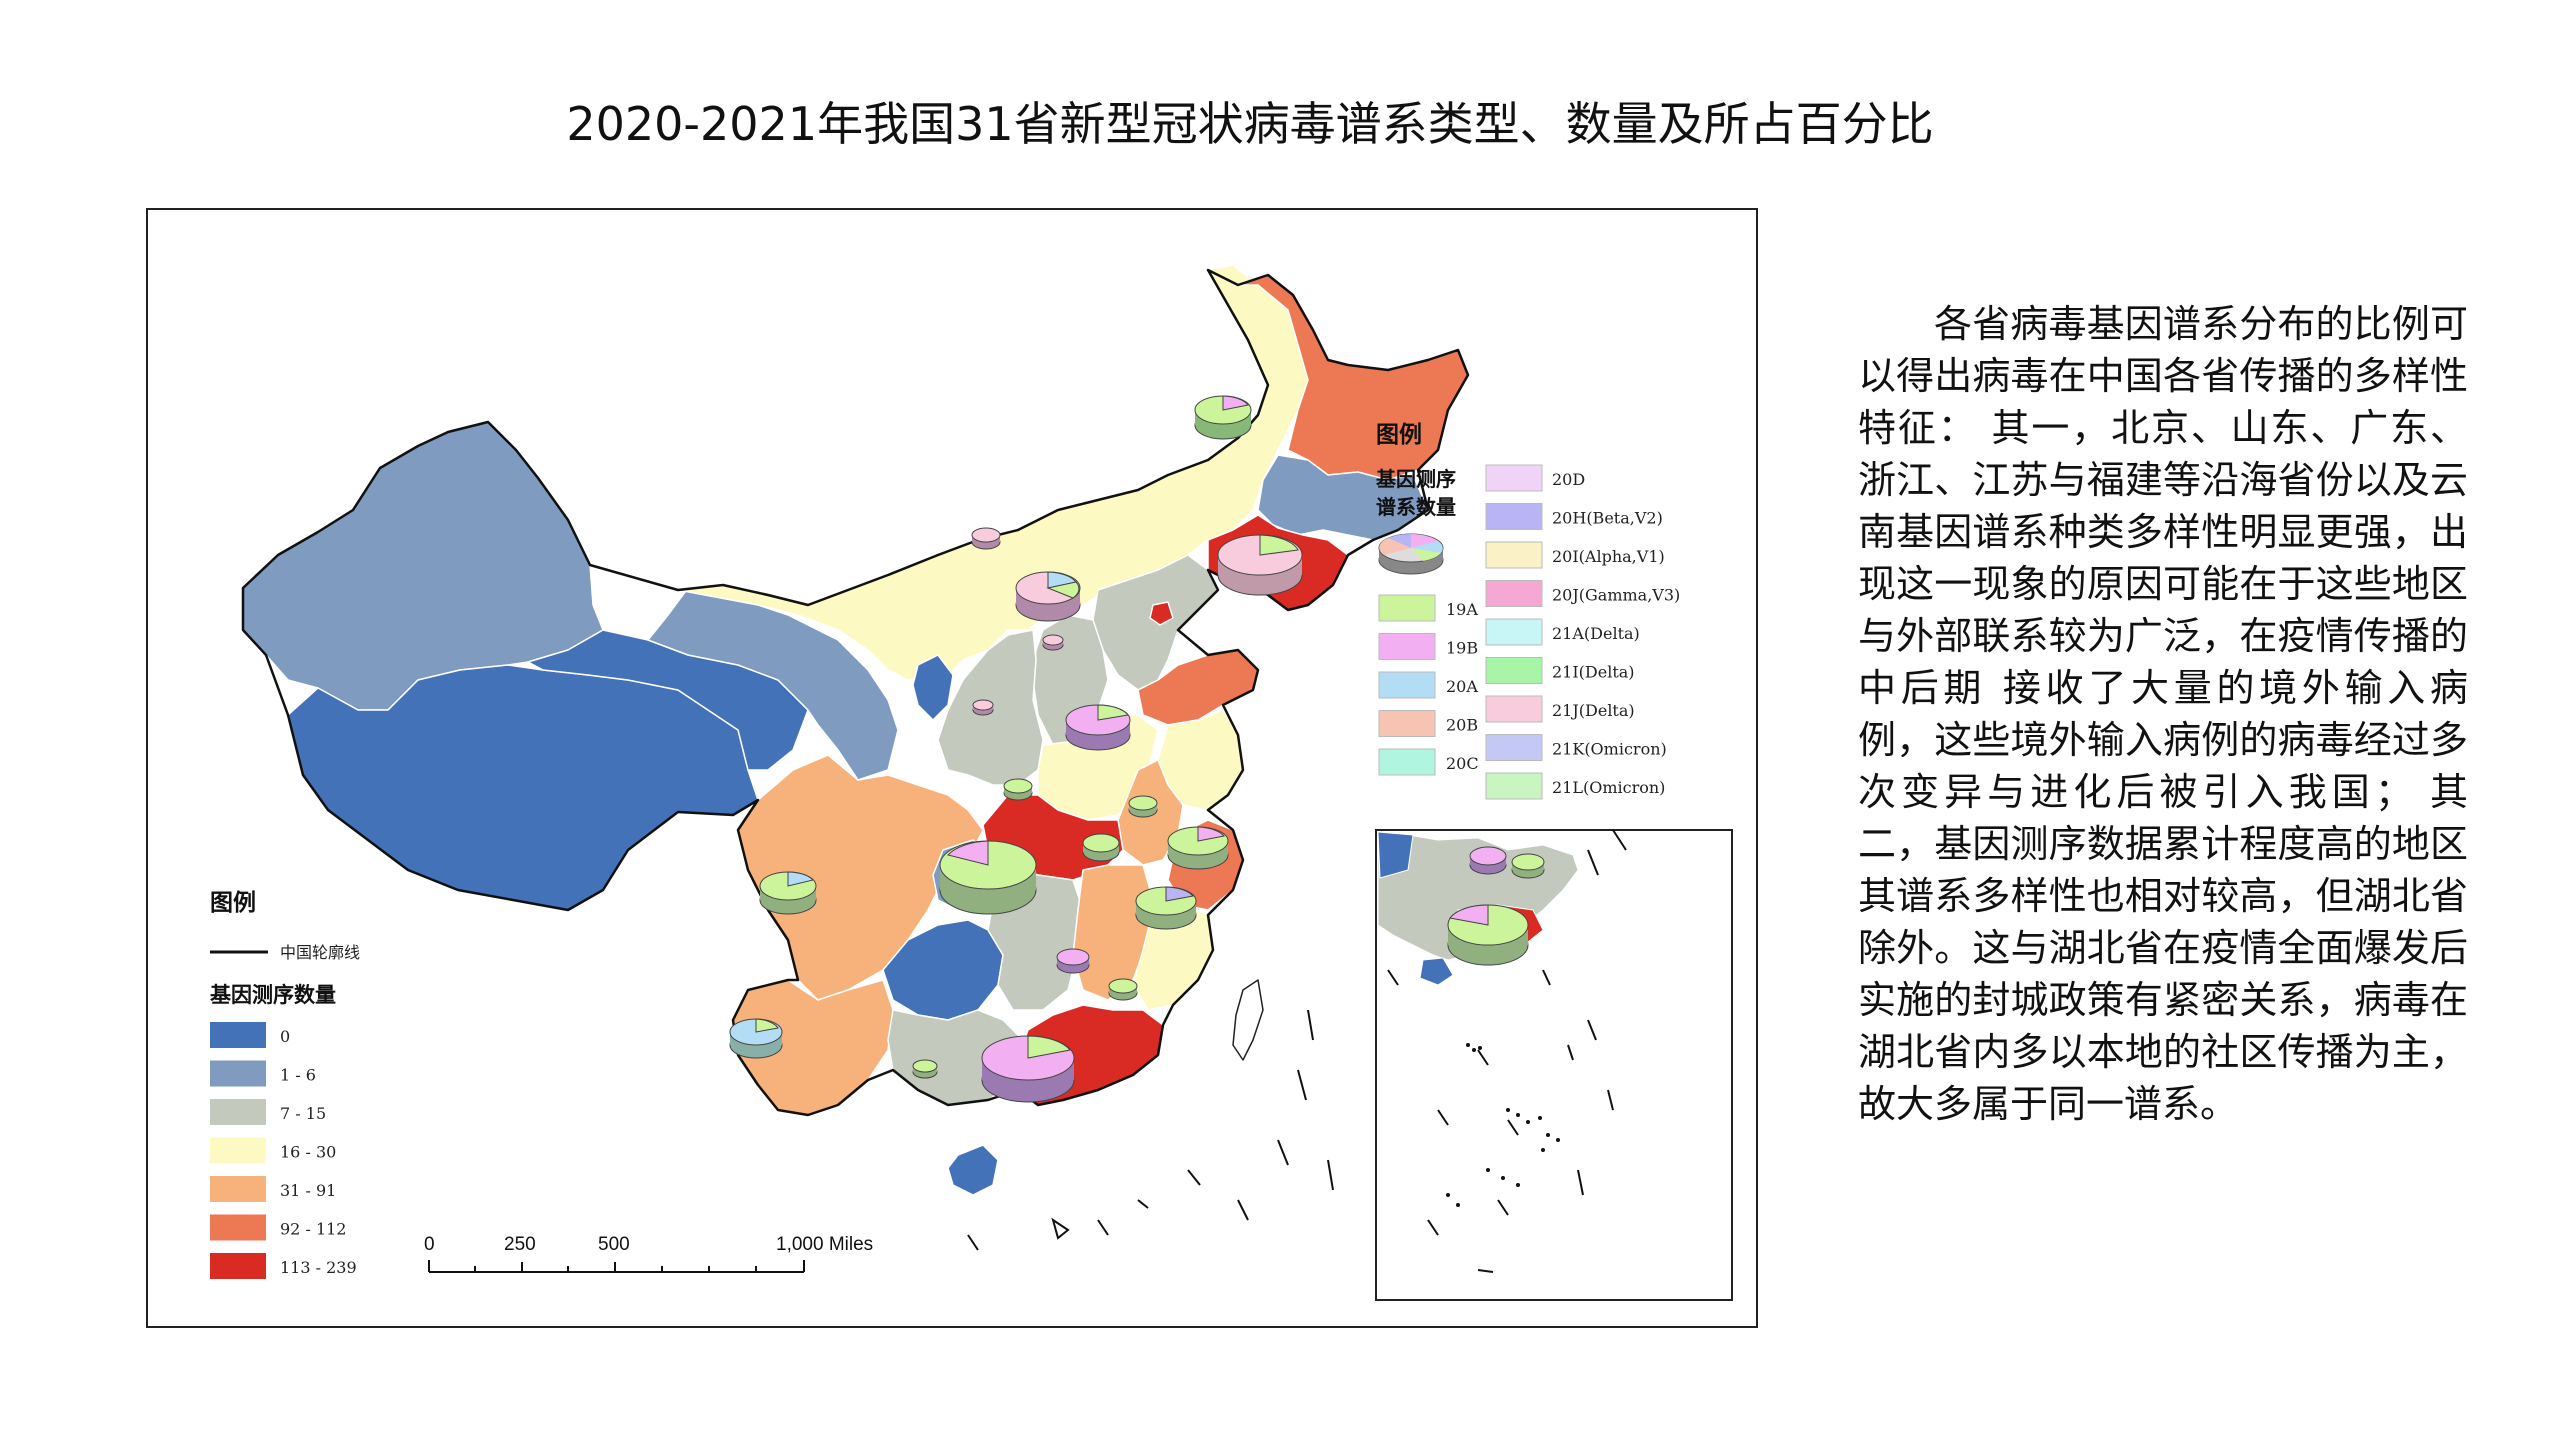 The height and width of the screenshot is (1440, 2560). I want to click on pie-shandong, so click(1098, 727).